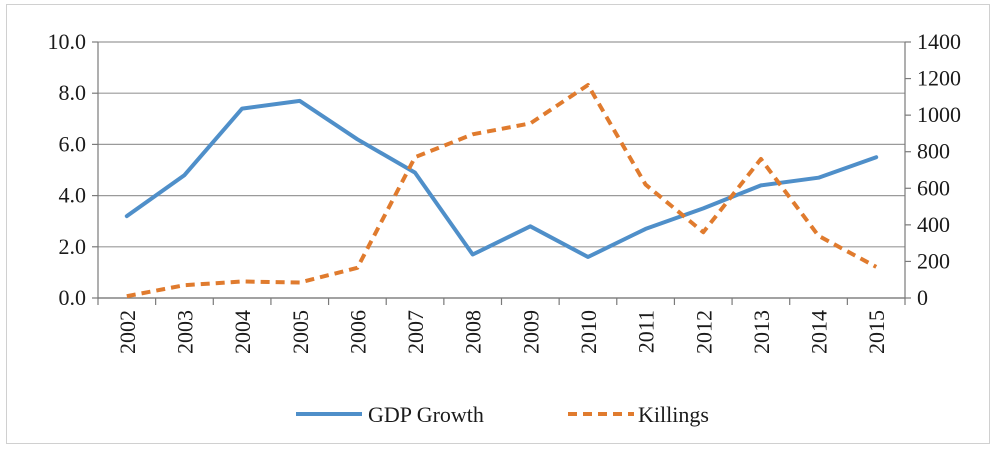  What do you see at coordinates (473, 332) in the screenshot?
I see `x-tick-label: 2008` at bounding box center [473, 332].